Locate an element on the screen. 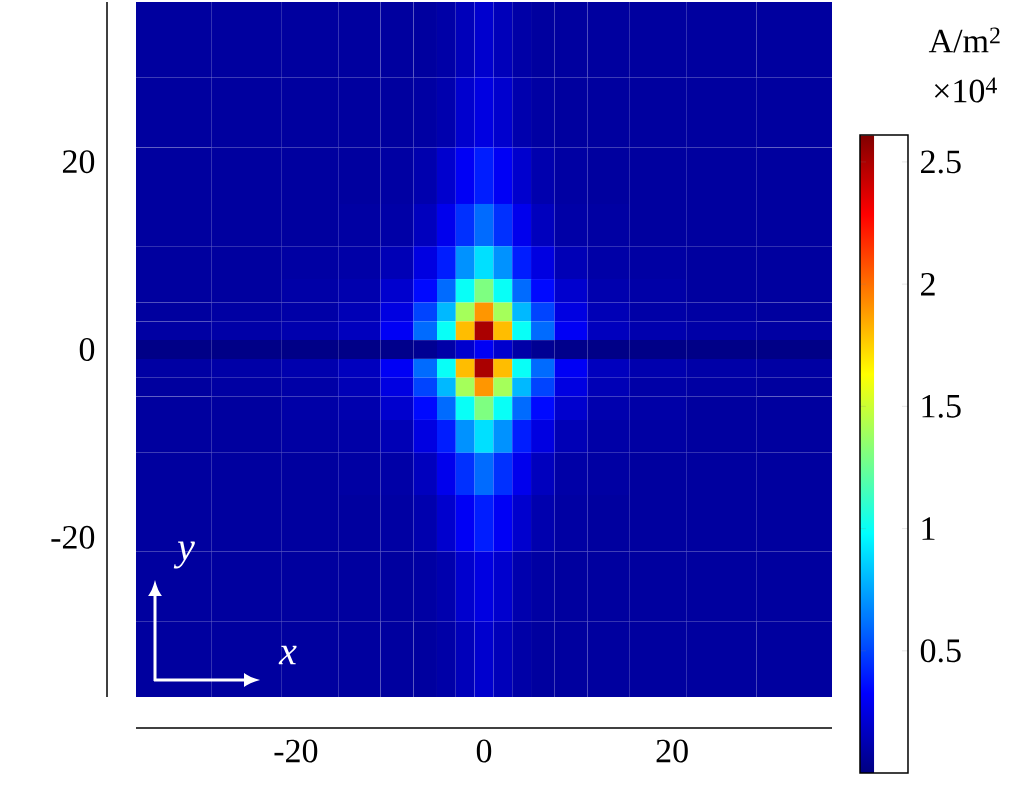 This screenshot has width=1024, height=798. y-tick-label: 0 is located at coordinates (87, 349).